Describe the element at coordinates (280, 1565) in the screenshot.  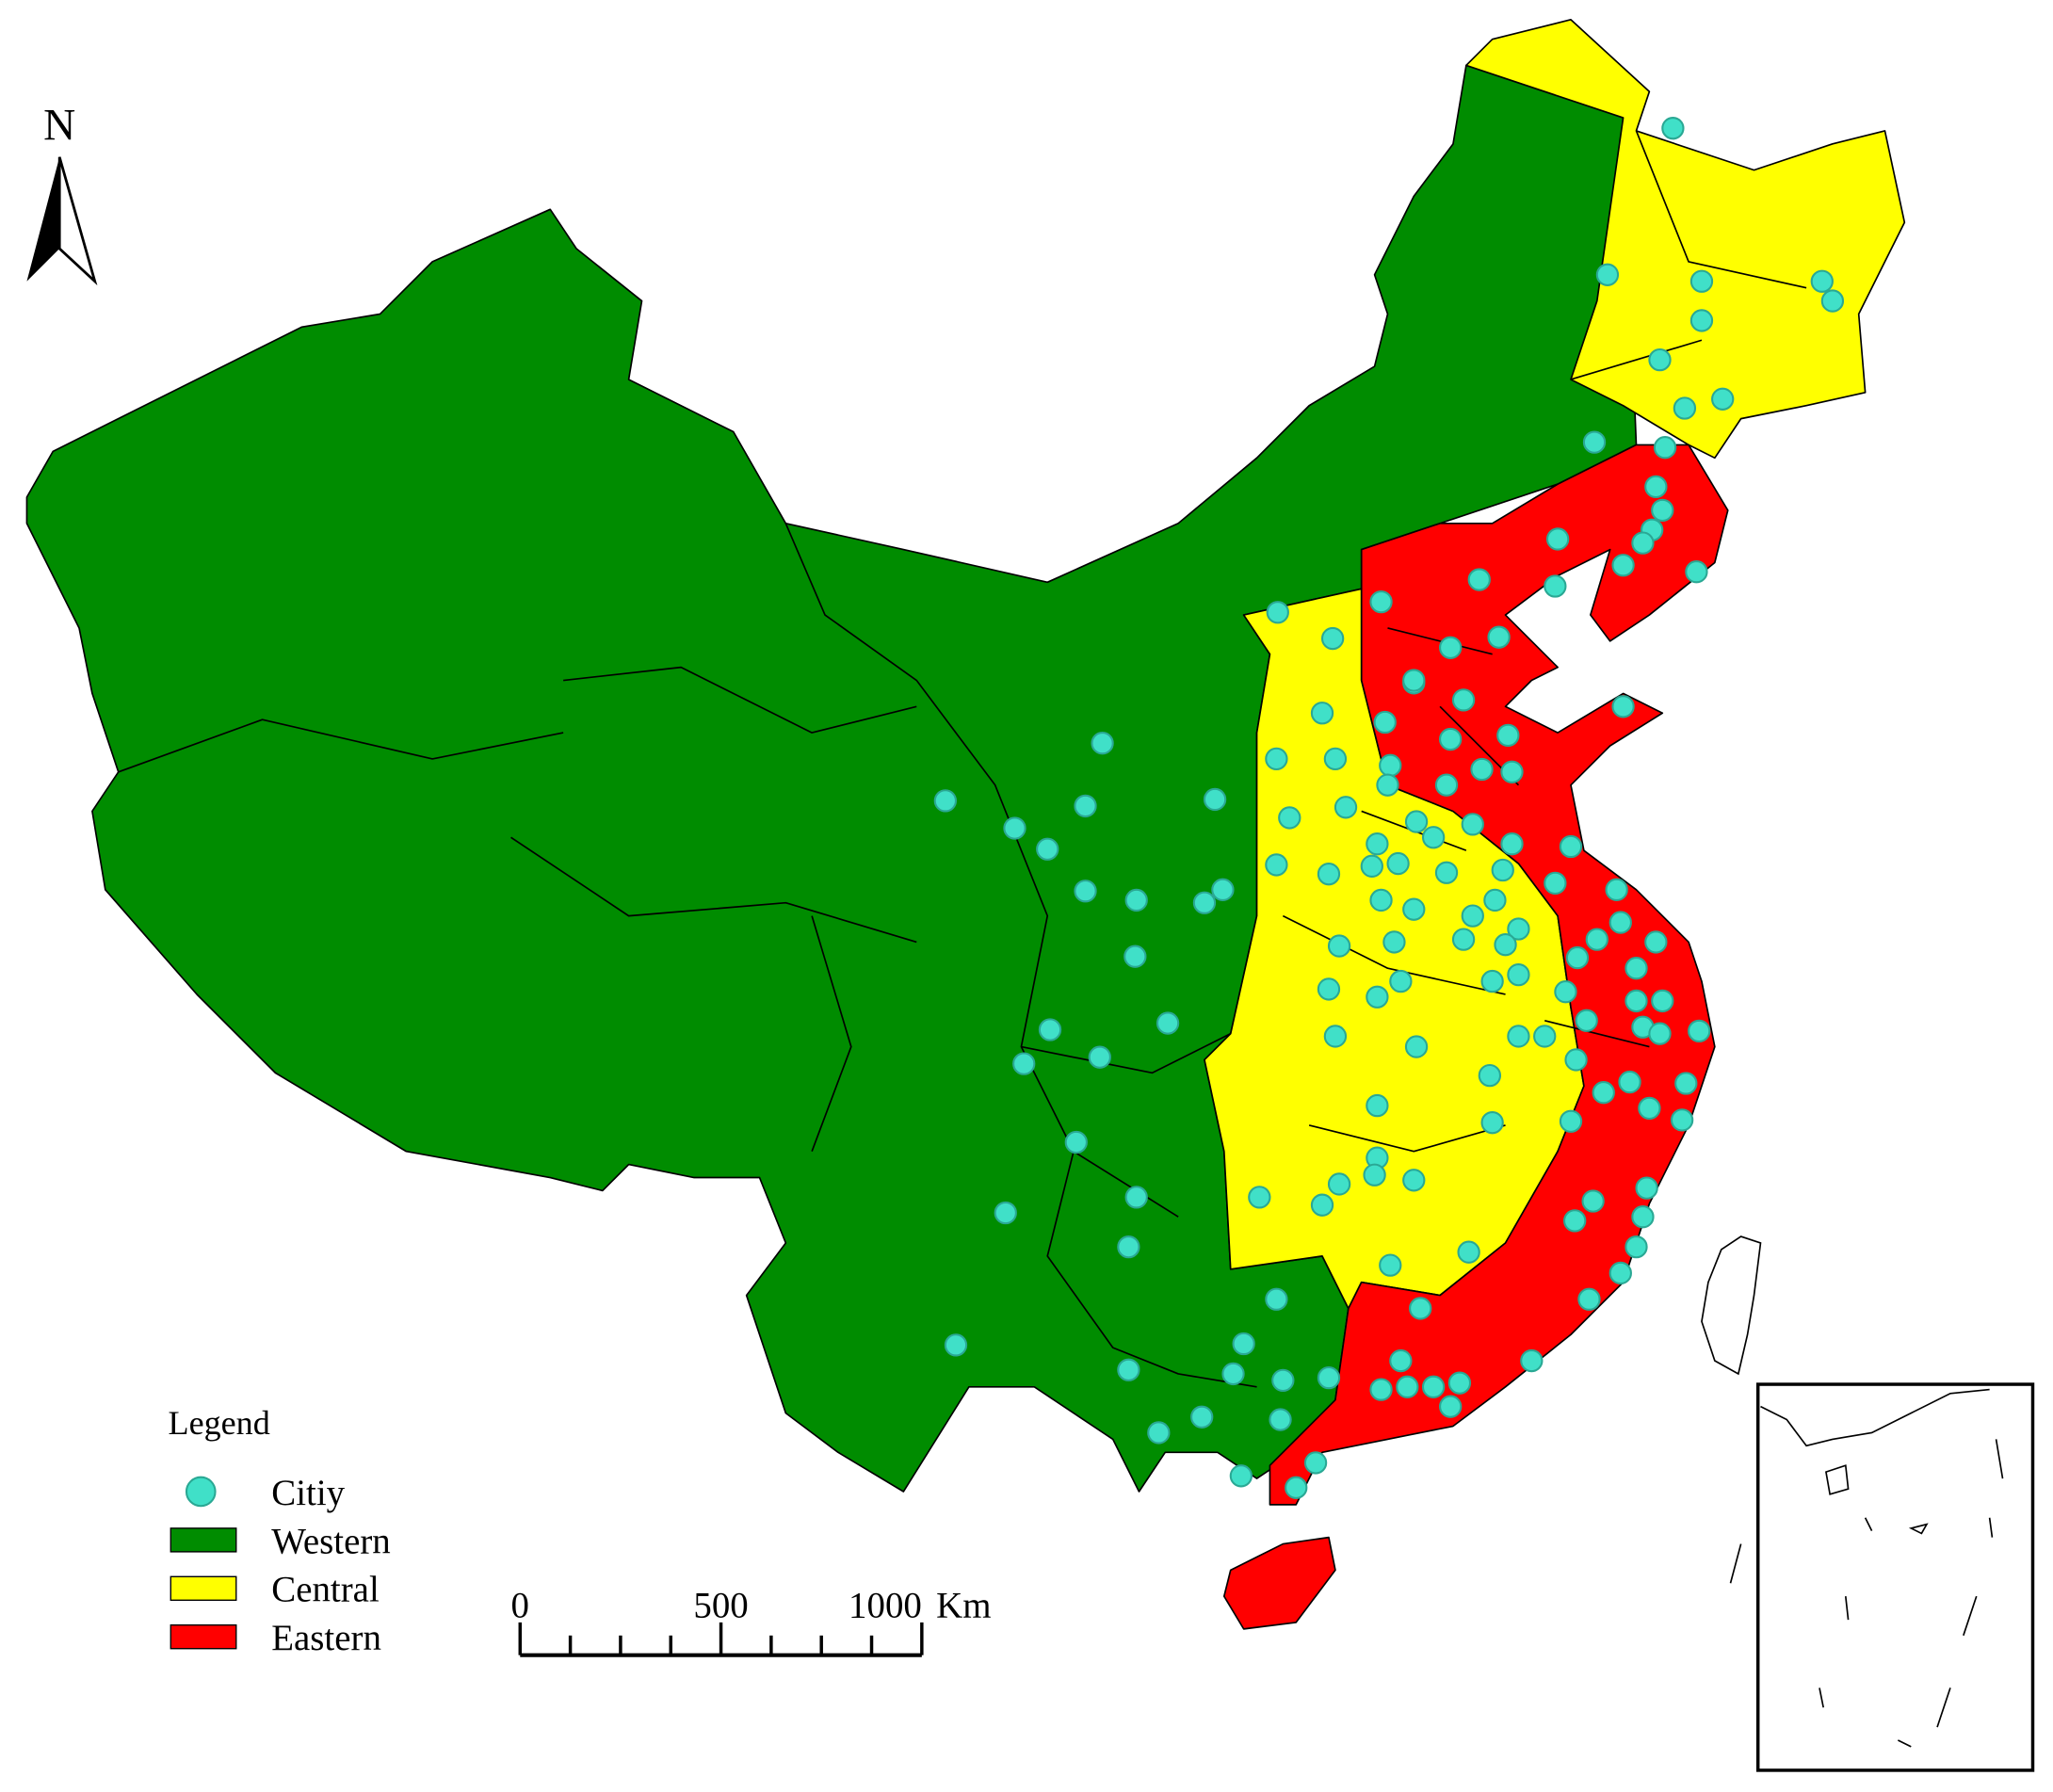
I see `legend: Citiy Western Central Eastern` at that location.